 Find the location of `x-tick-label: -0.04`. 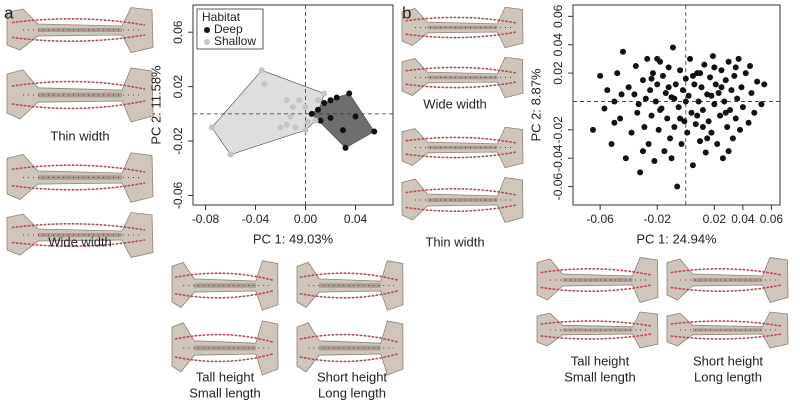

x-tick-label: -0.04 is located at coordinates (256, 219).